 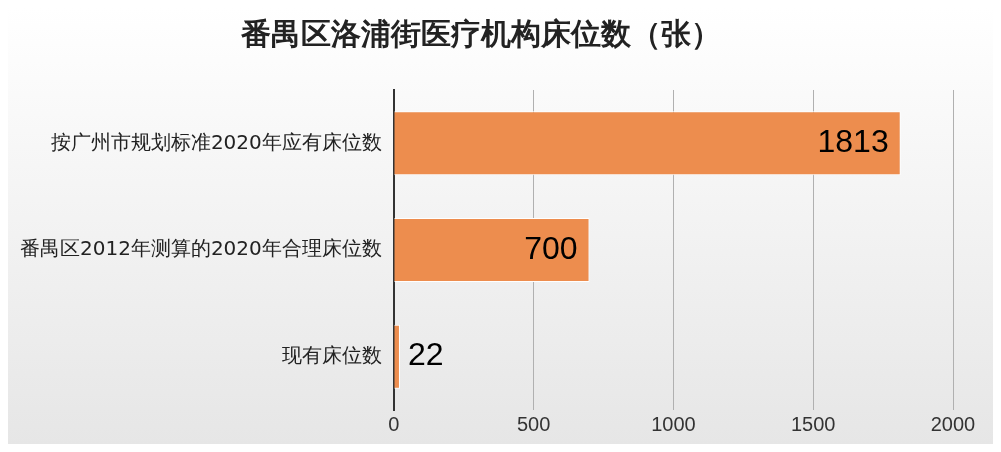 I want to click on y-tick-label: 按广州市规划标准2020年应有床位数, so click(x=216, y=141).